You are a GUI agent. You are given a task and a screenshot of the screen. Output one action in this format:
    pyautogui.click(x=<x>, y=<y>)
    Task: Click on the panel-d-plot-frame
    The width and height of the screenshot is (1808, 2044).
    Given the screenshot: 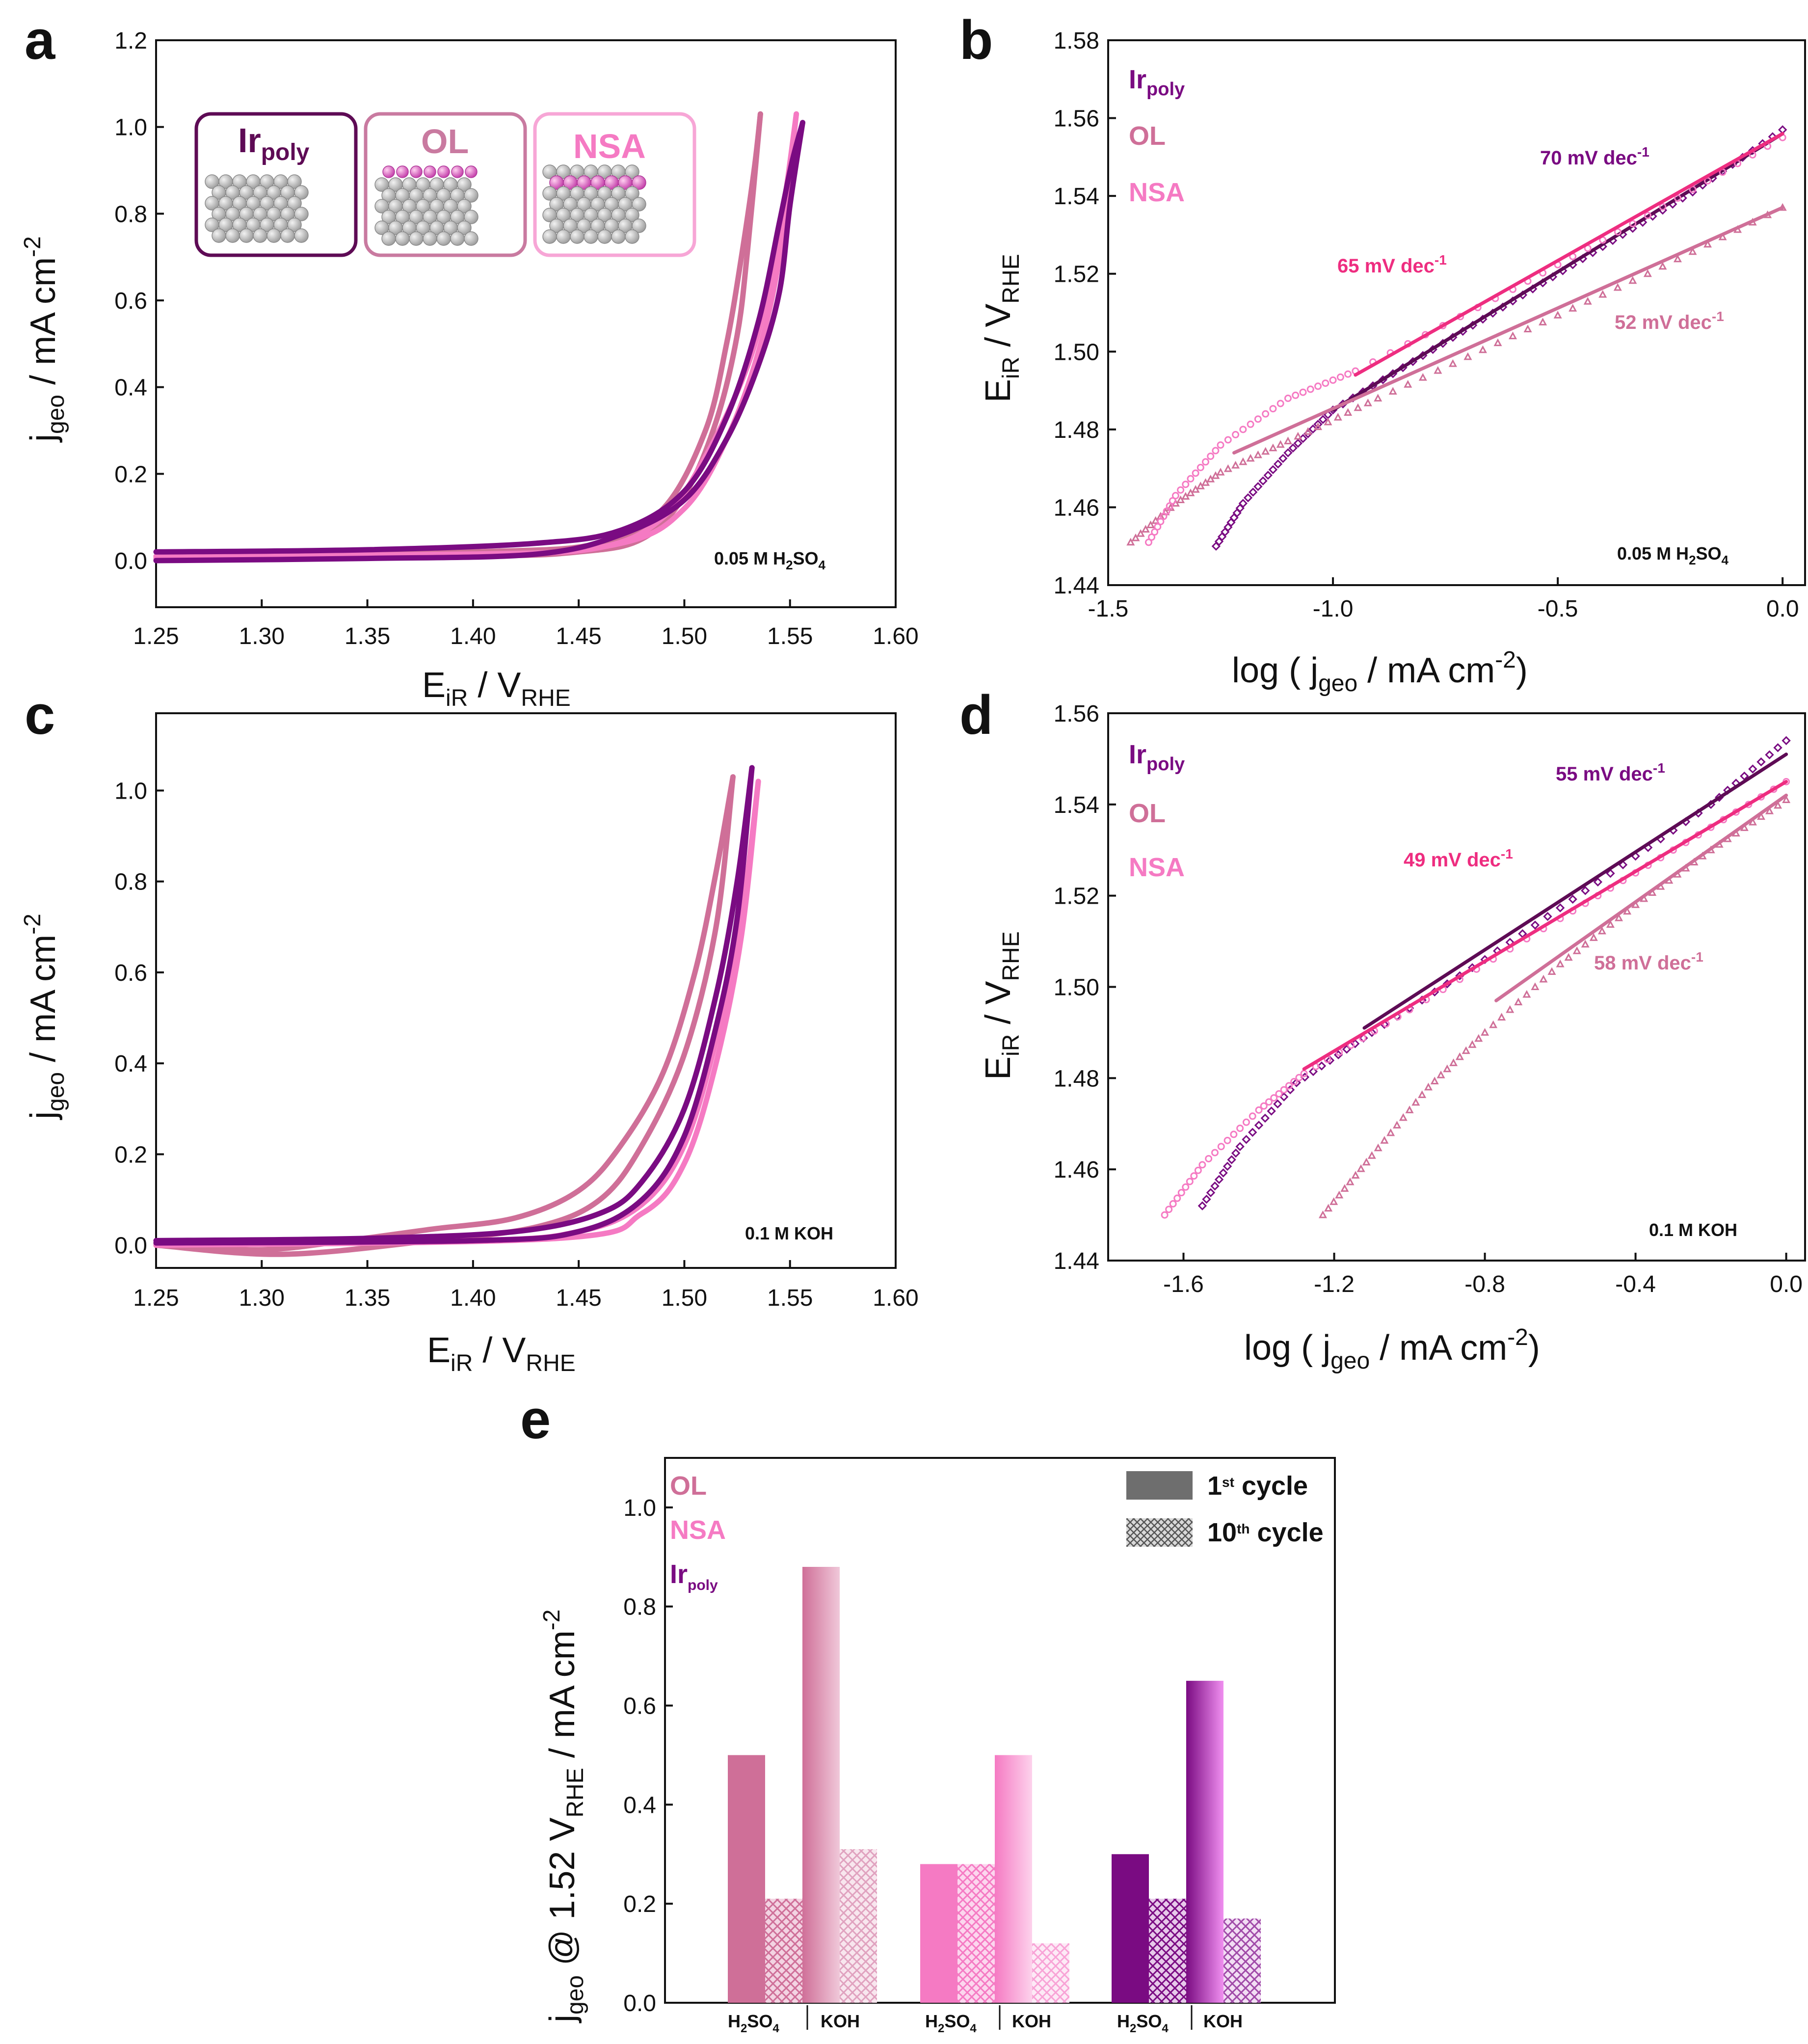 What is the action you would take?
    pyautogui.click(x=1456, y=987)
    